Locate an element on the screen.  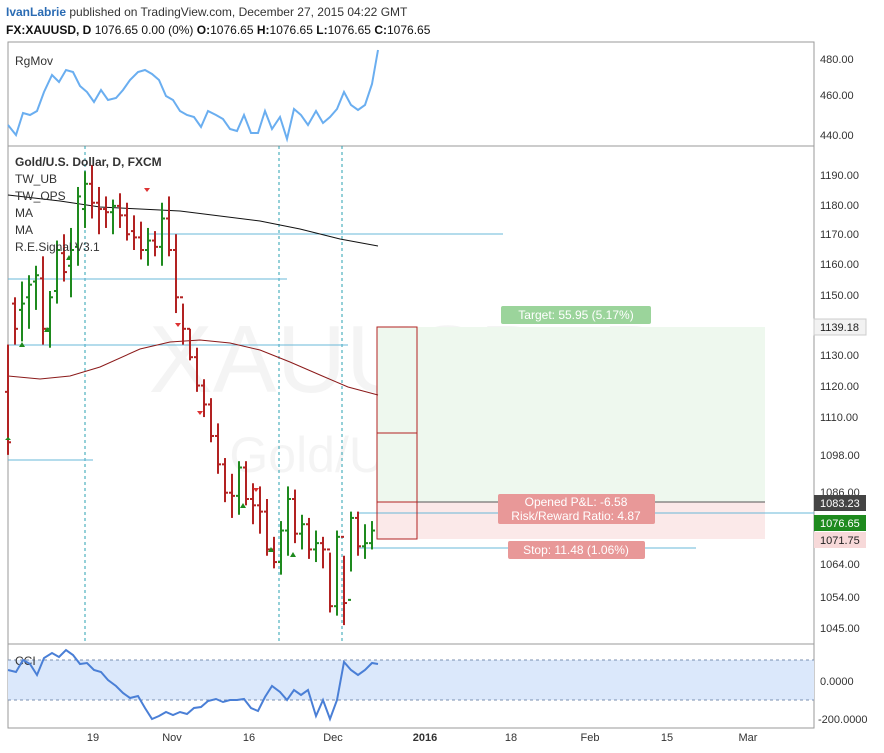
price-badge-target is located at coordinates (840, 327).